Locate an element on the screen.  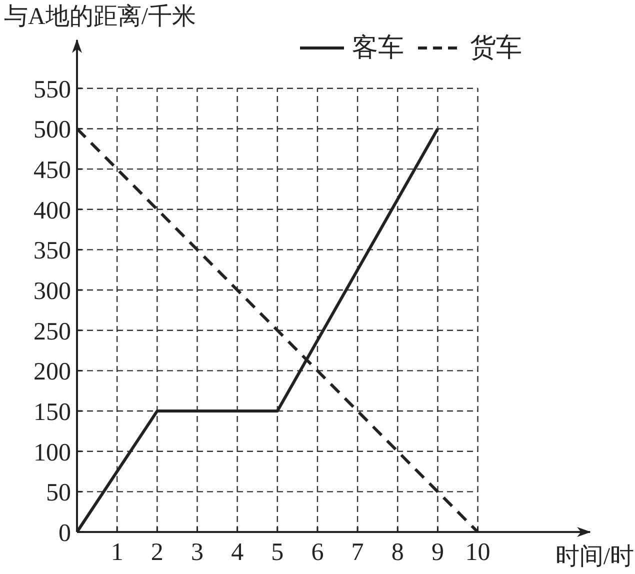
y-tick-label: 100 is located at coordinates (52, 452).